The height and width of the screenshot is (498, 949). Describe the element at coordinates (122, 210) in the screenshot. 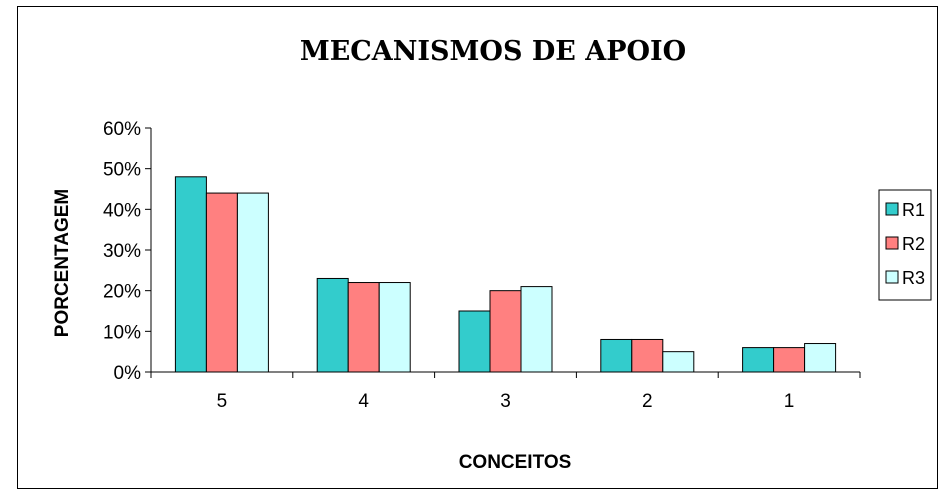

I see `y-tick-label: 40%` at that location.